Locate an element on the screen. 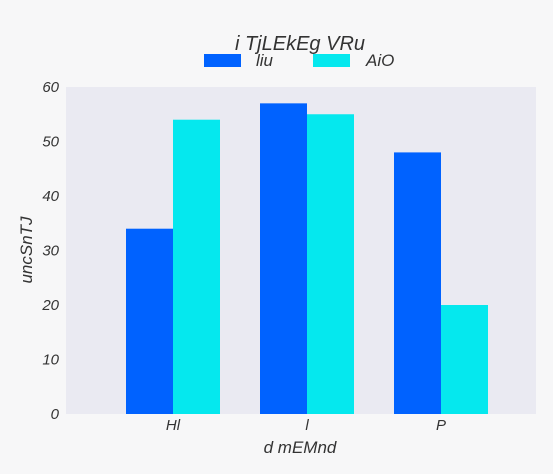 Image resolution: width=553 pixels, height=474 pixels. y-axis-ticks: 0 10 20 30 40 50 60 is located at coordinates (50, 251).